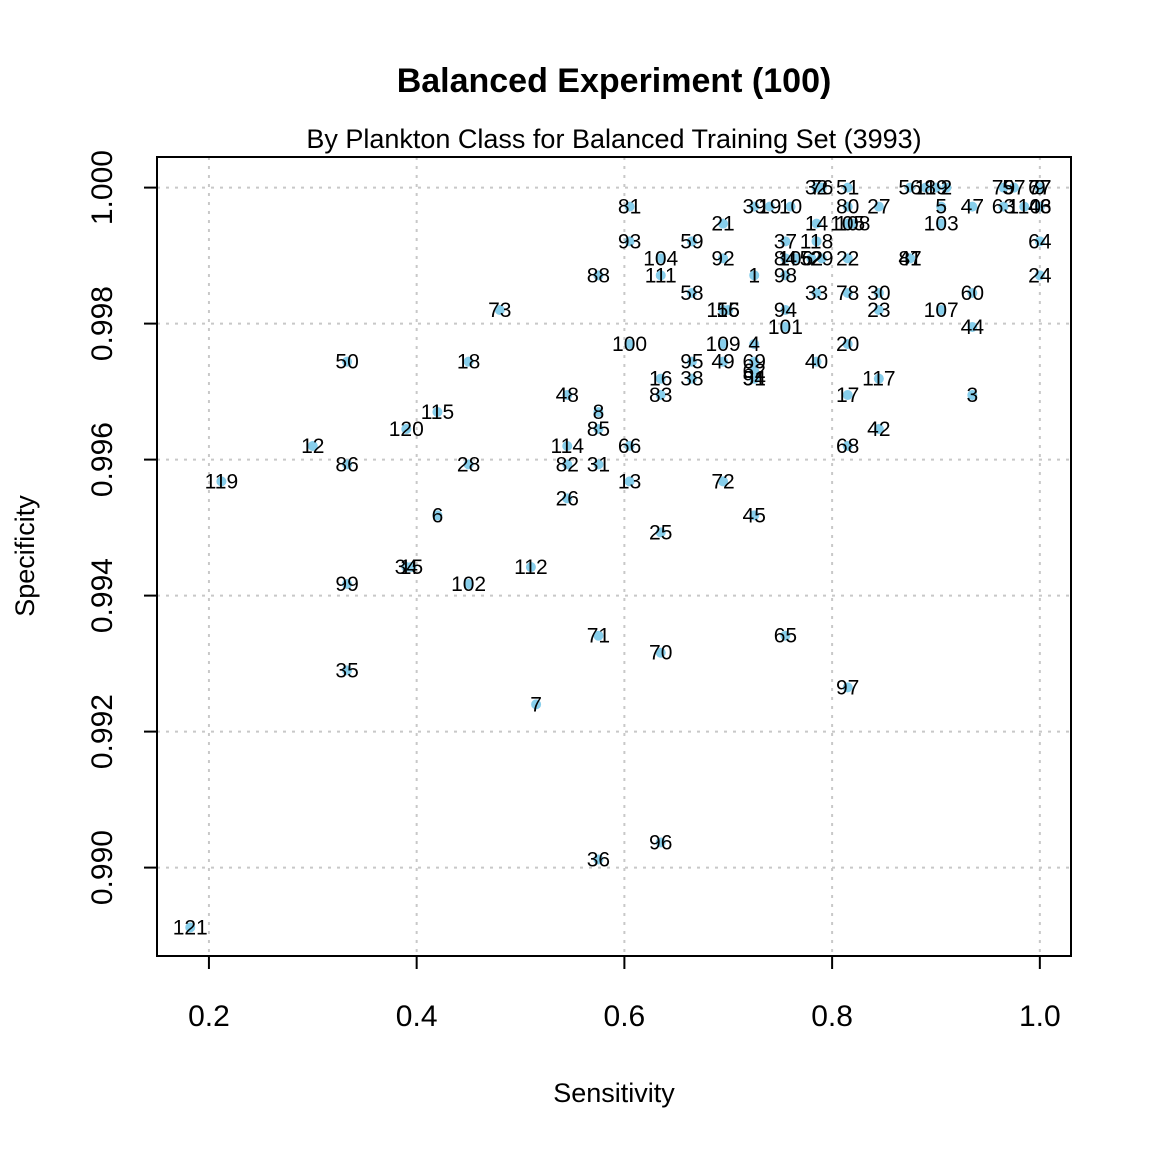 The height and width of the screenshot is (1152, 1152). Describe the element at coordinates (209, 1016) in the screenshot. I see `x-tick-label: 0.2` at that location.